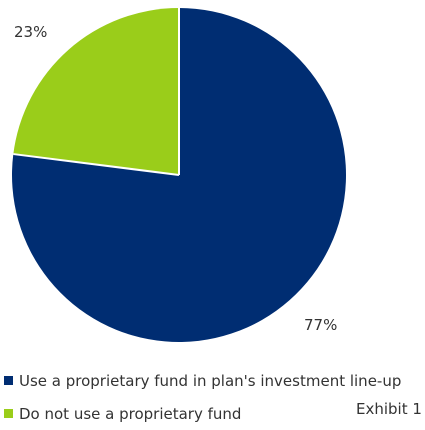 Image resolution: width=425 pixels, height=430 pixels. What do you see at coordinates (30, 32) in the screenshot?
I see `pie-label-no-proprietary-fund: 23%` at bounding box center [30, 32].